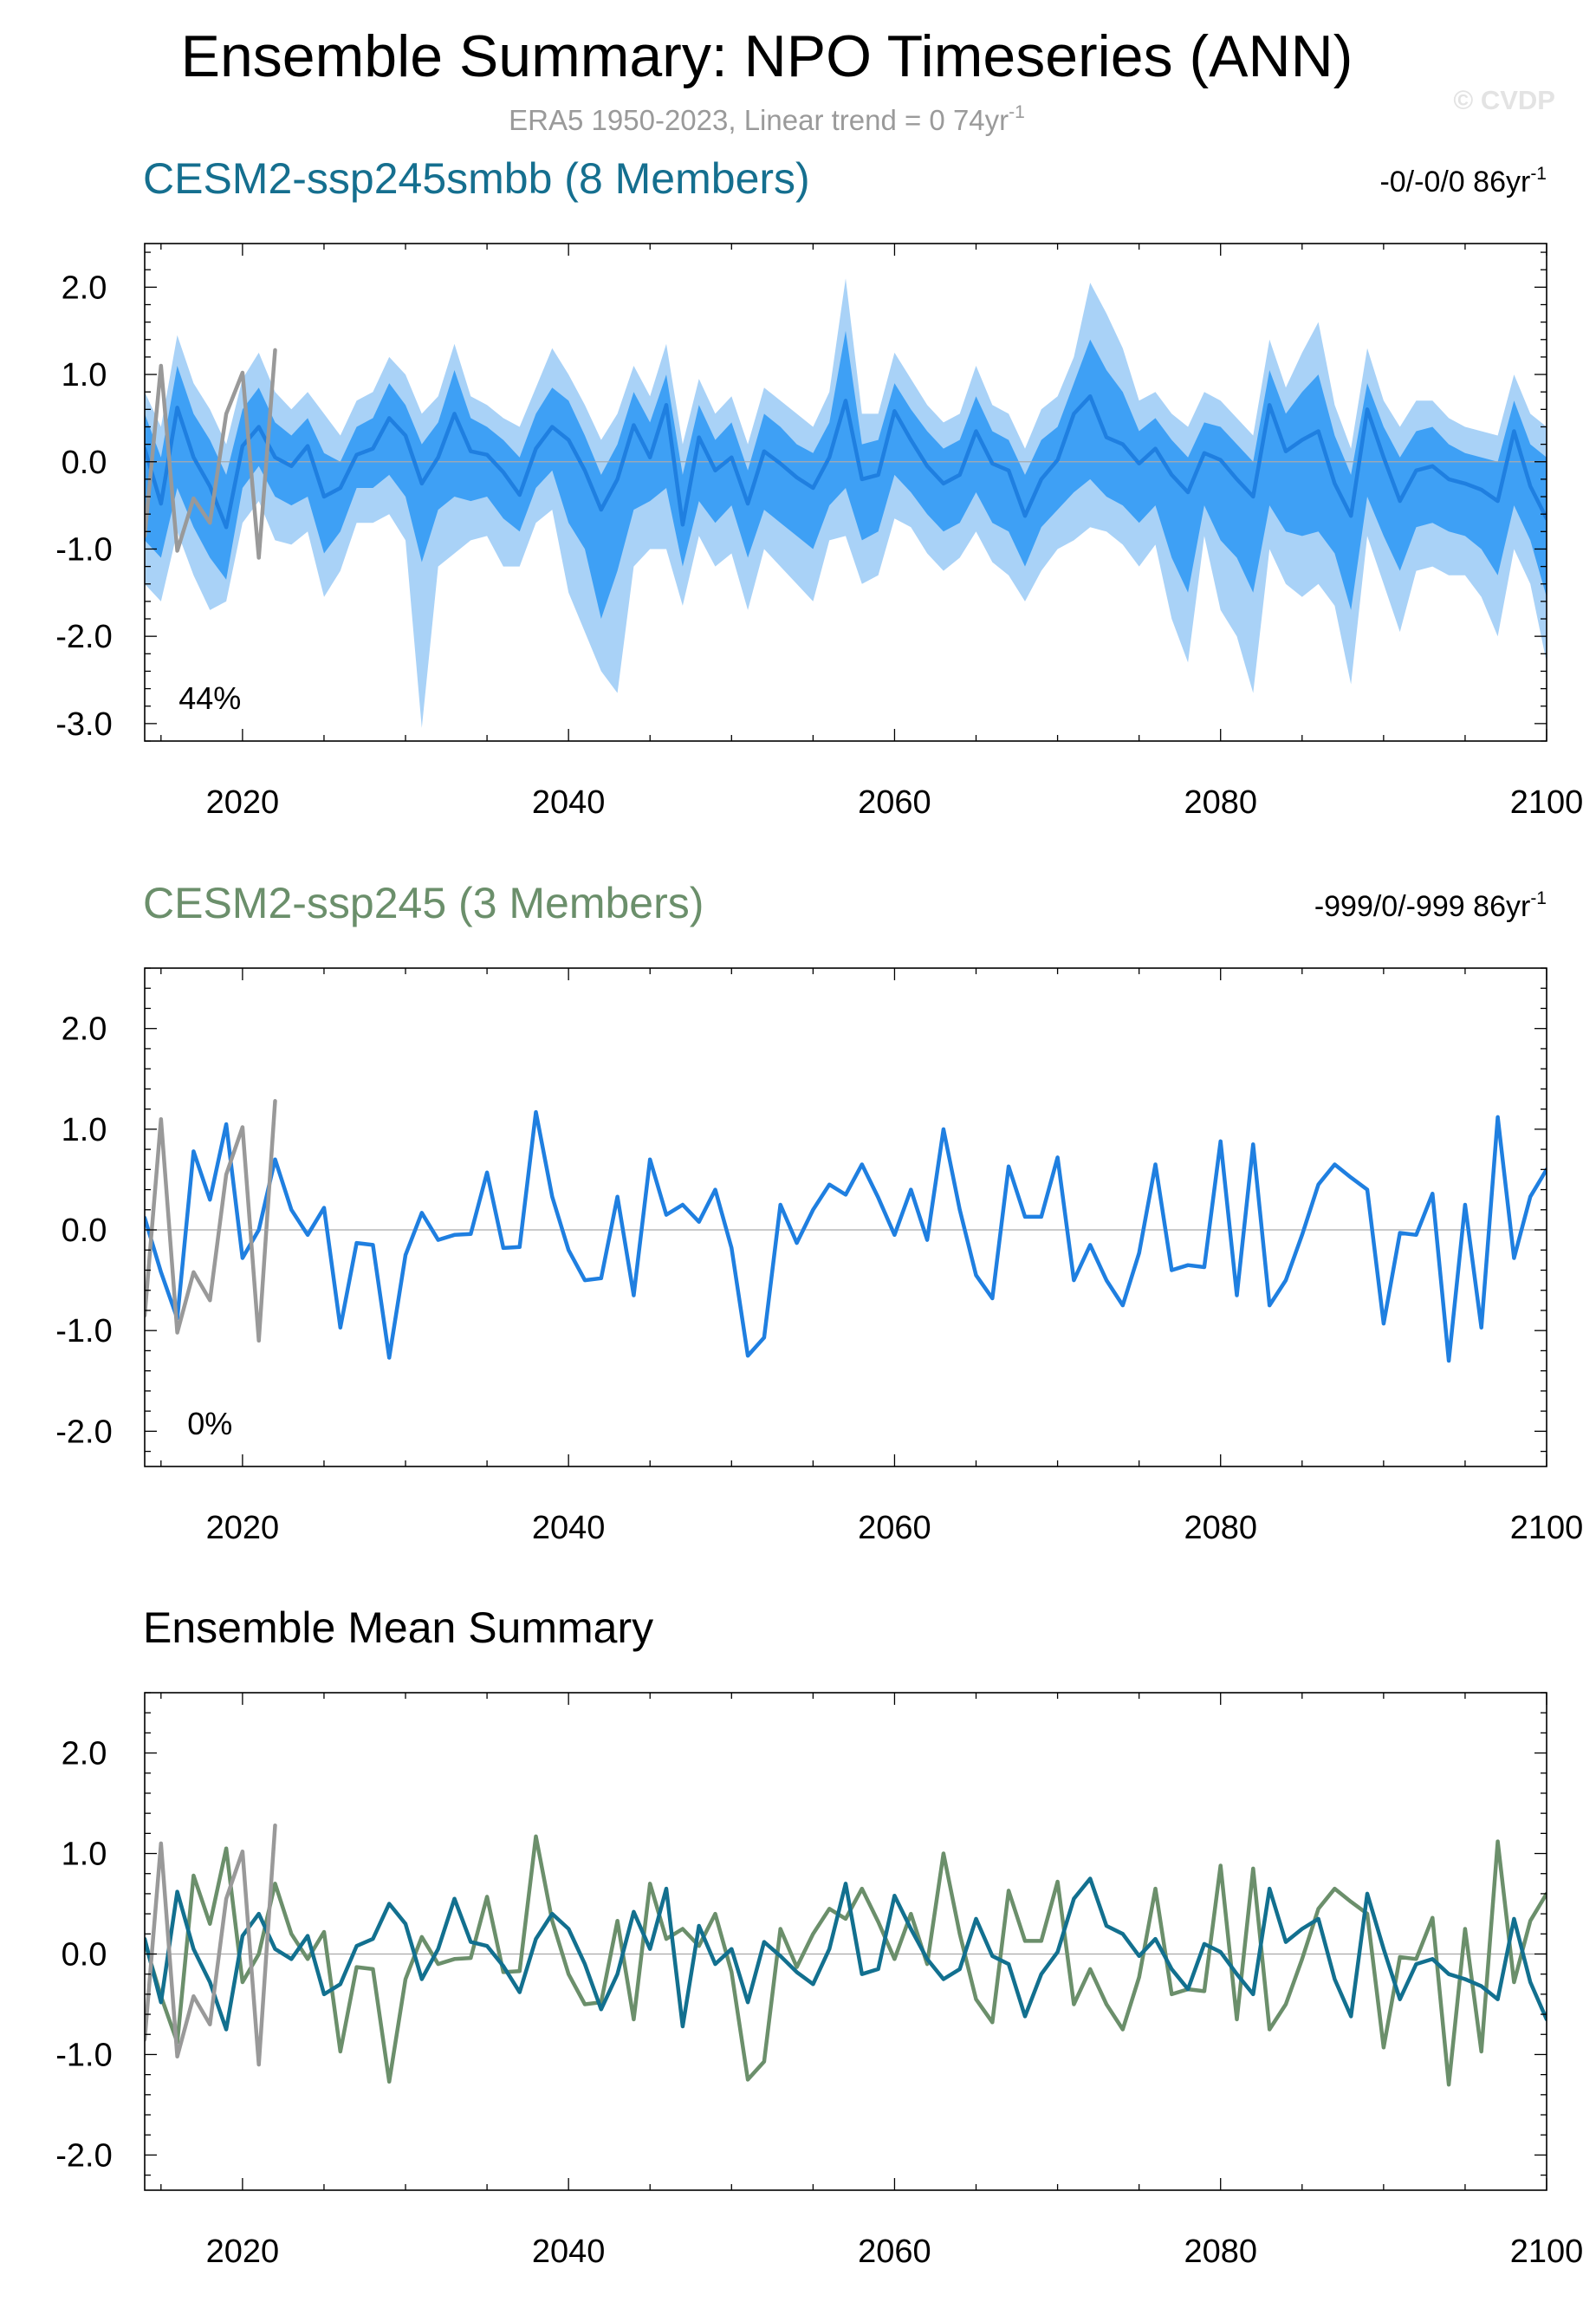  I want to click on x-tick-label-ssp245smbb: 2080, so click(1220, 802).